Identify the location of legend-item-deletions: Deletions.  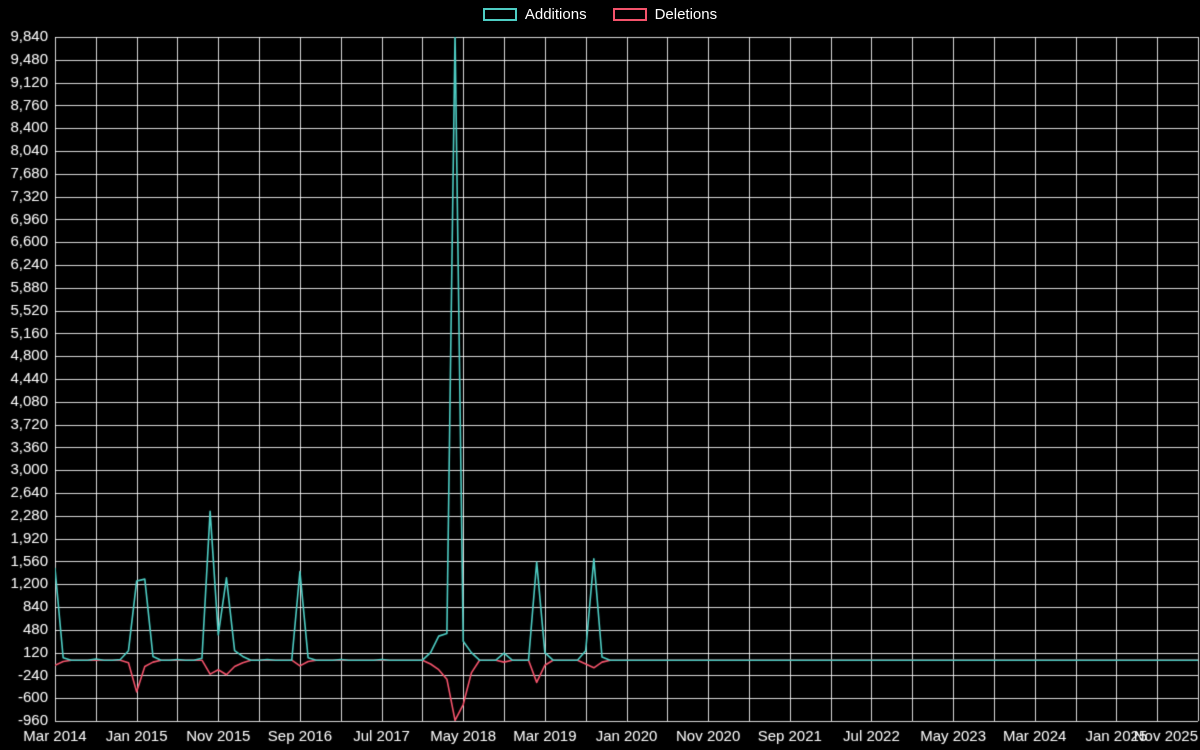
(665, 14).